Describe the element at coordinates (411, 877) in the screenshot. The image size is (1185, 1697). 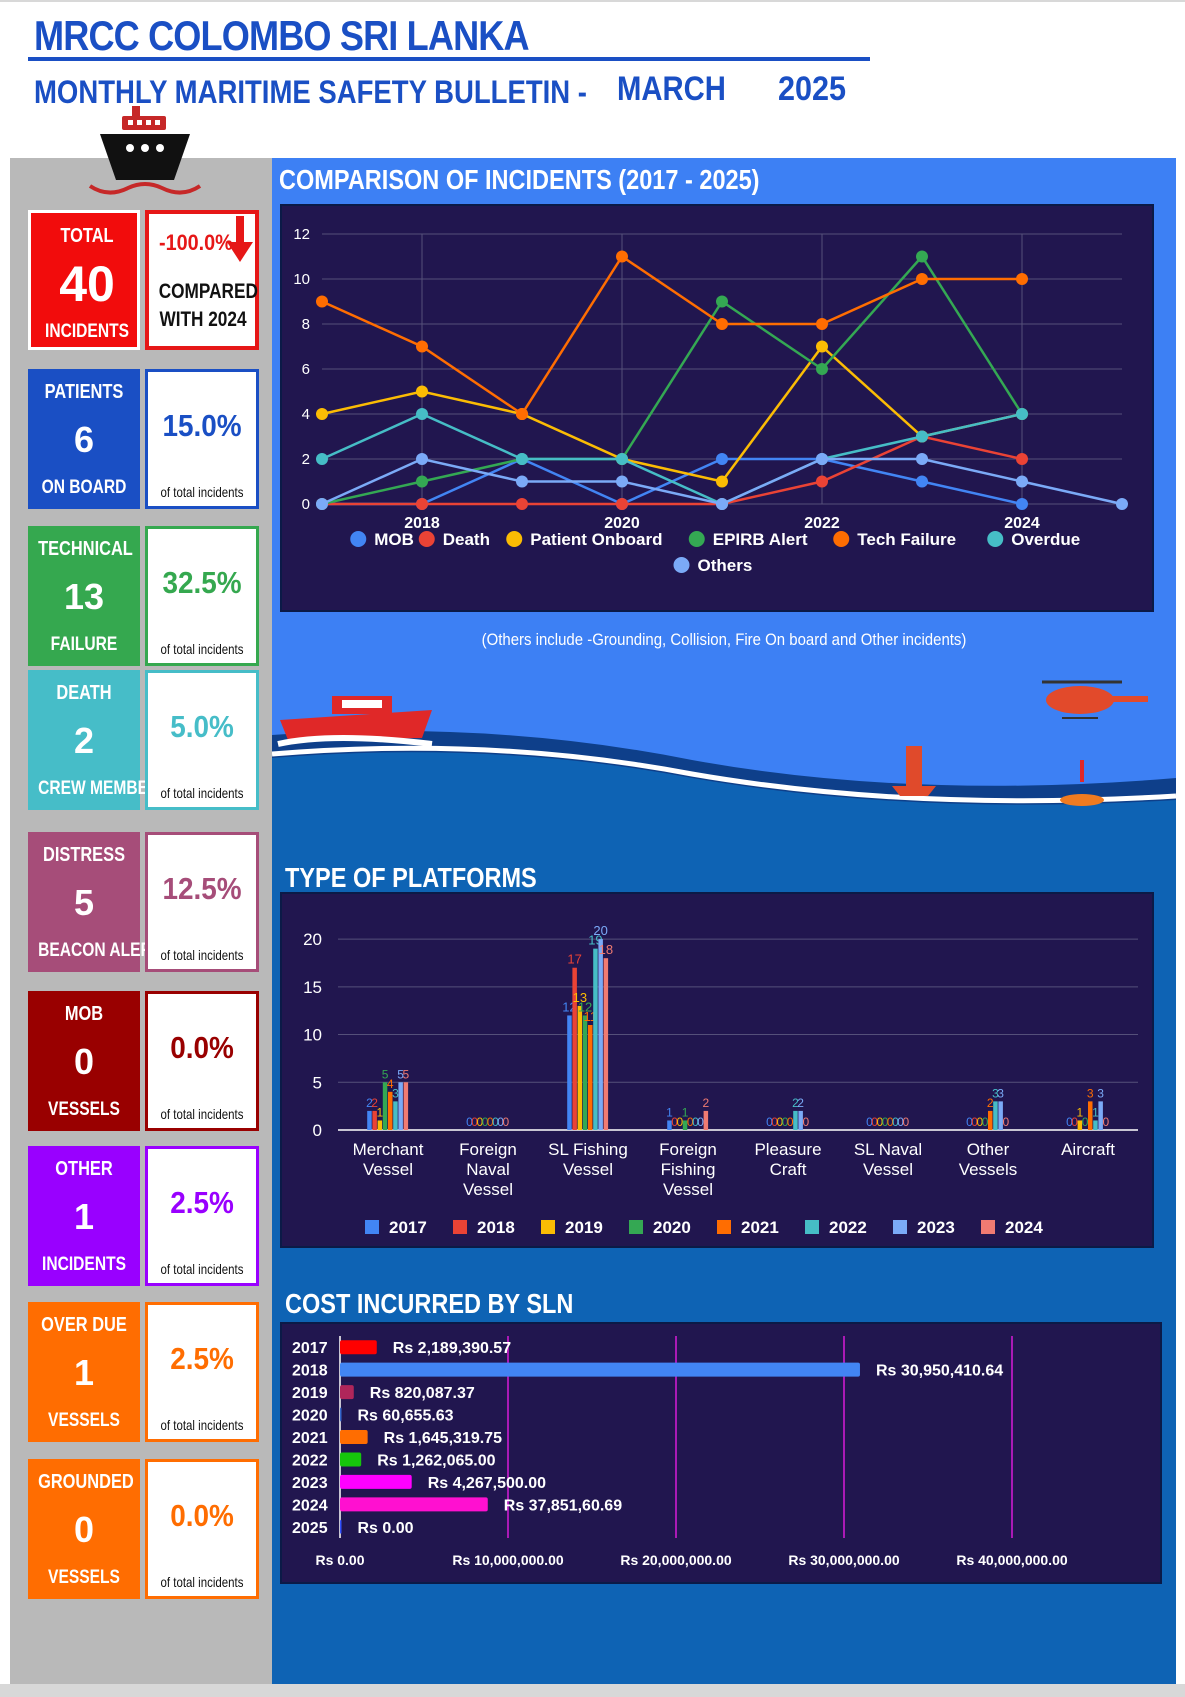
I see `platforms-chart-title: TYPE OF PLATFORMS` at that location.